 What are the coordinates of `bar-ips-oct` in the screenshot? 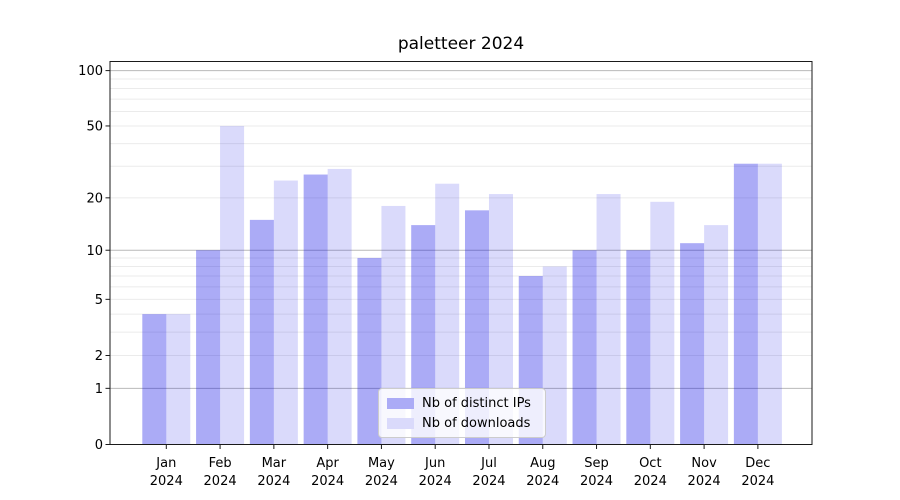 It's located at (638, 347).